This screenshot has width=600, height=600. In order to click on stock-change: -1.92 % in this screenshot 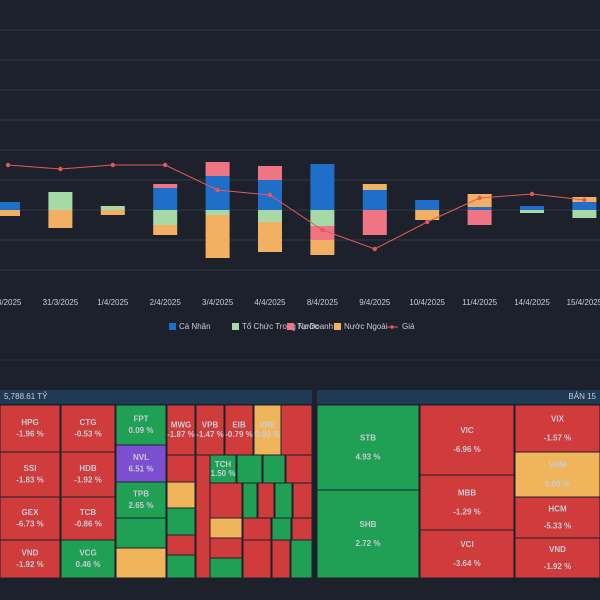, I will do `click(88, 479)`.